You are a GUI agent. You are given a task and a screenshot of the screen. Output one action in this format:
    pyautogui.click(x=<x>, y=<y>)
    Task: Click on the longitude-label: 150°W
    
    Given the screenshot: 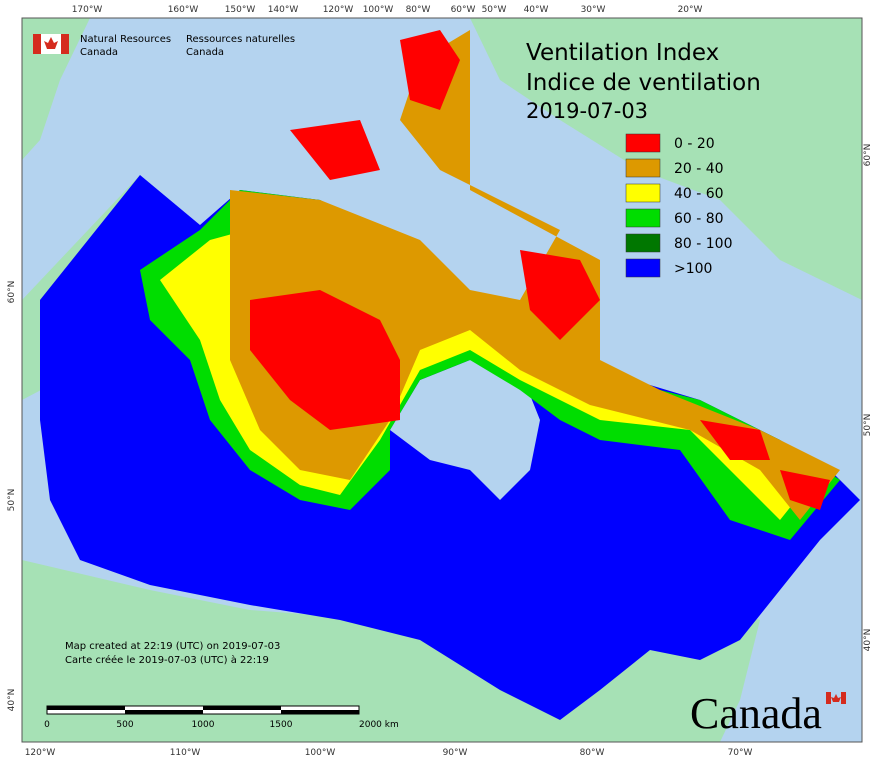 What is the action you would take?
    pyautogui.click(x=240, y=10)
    